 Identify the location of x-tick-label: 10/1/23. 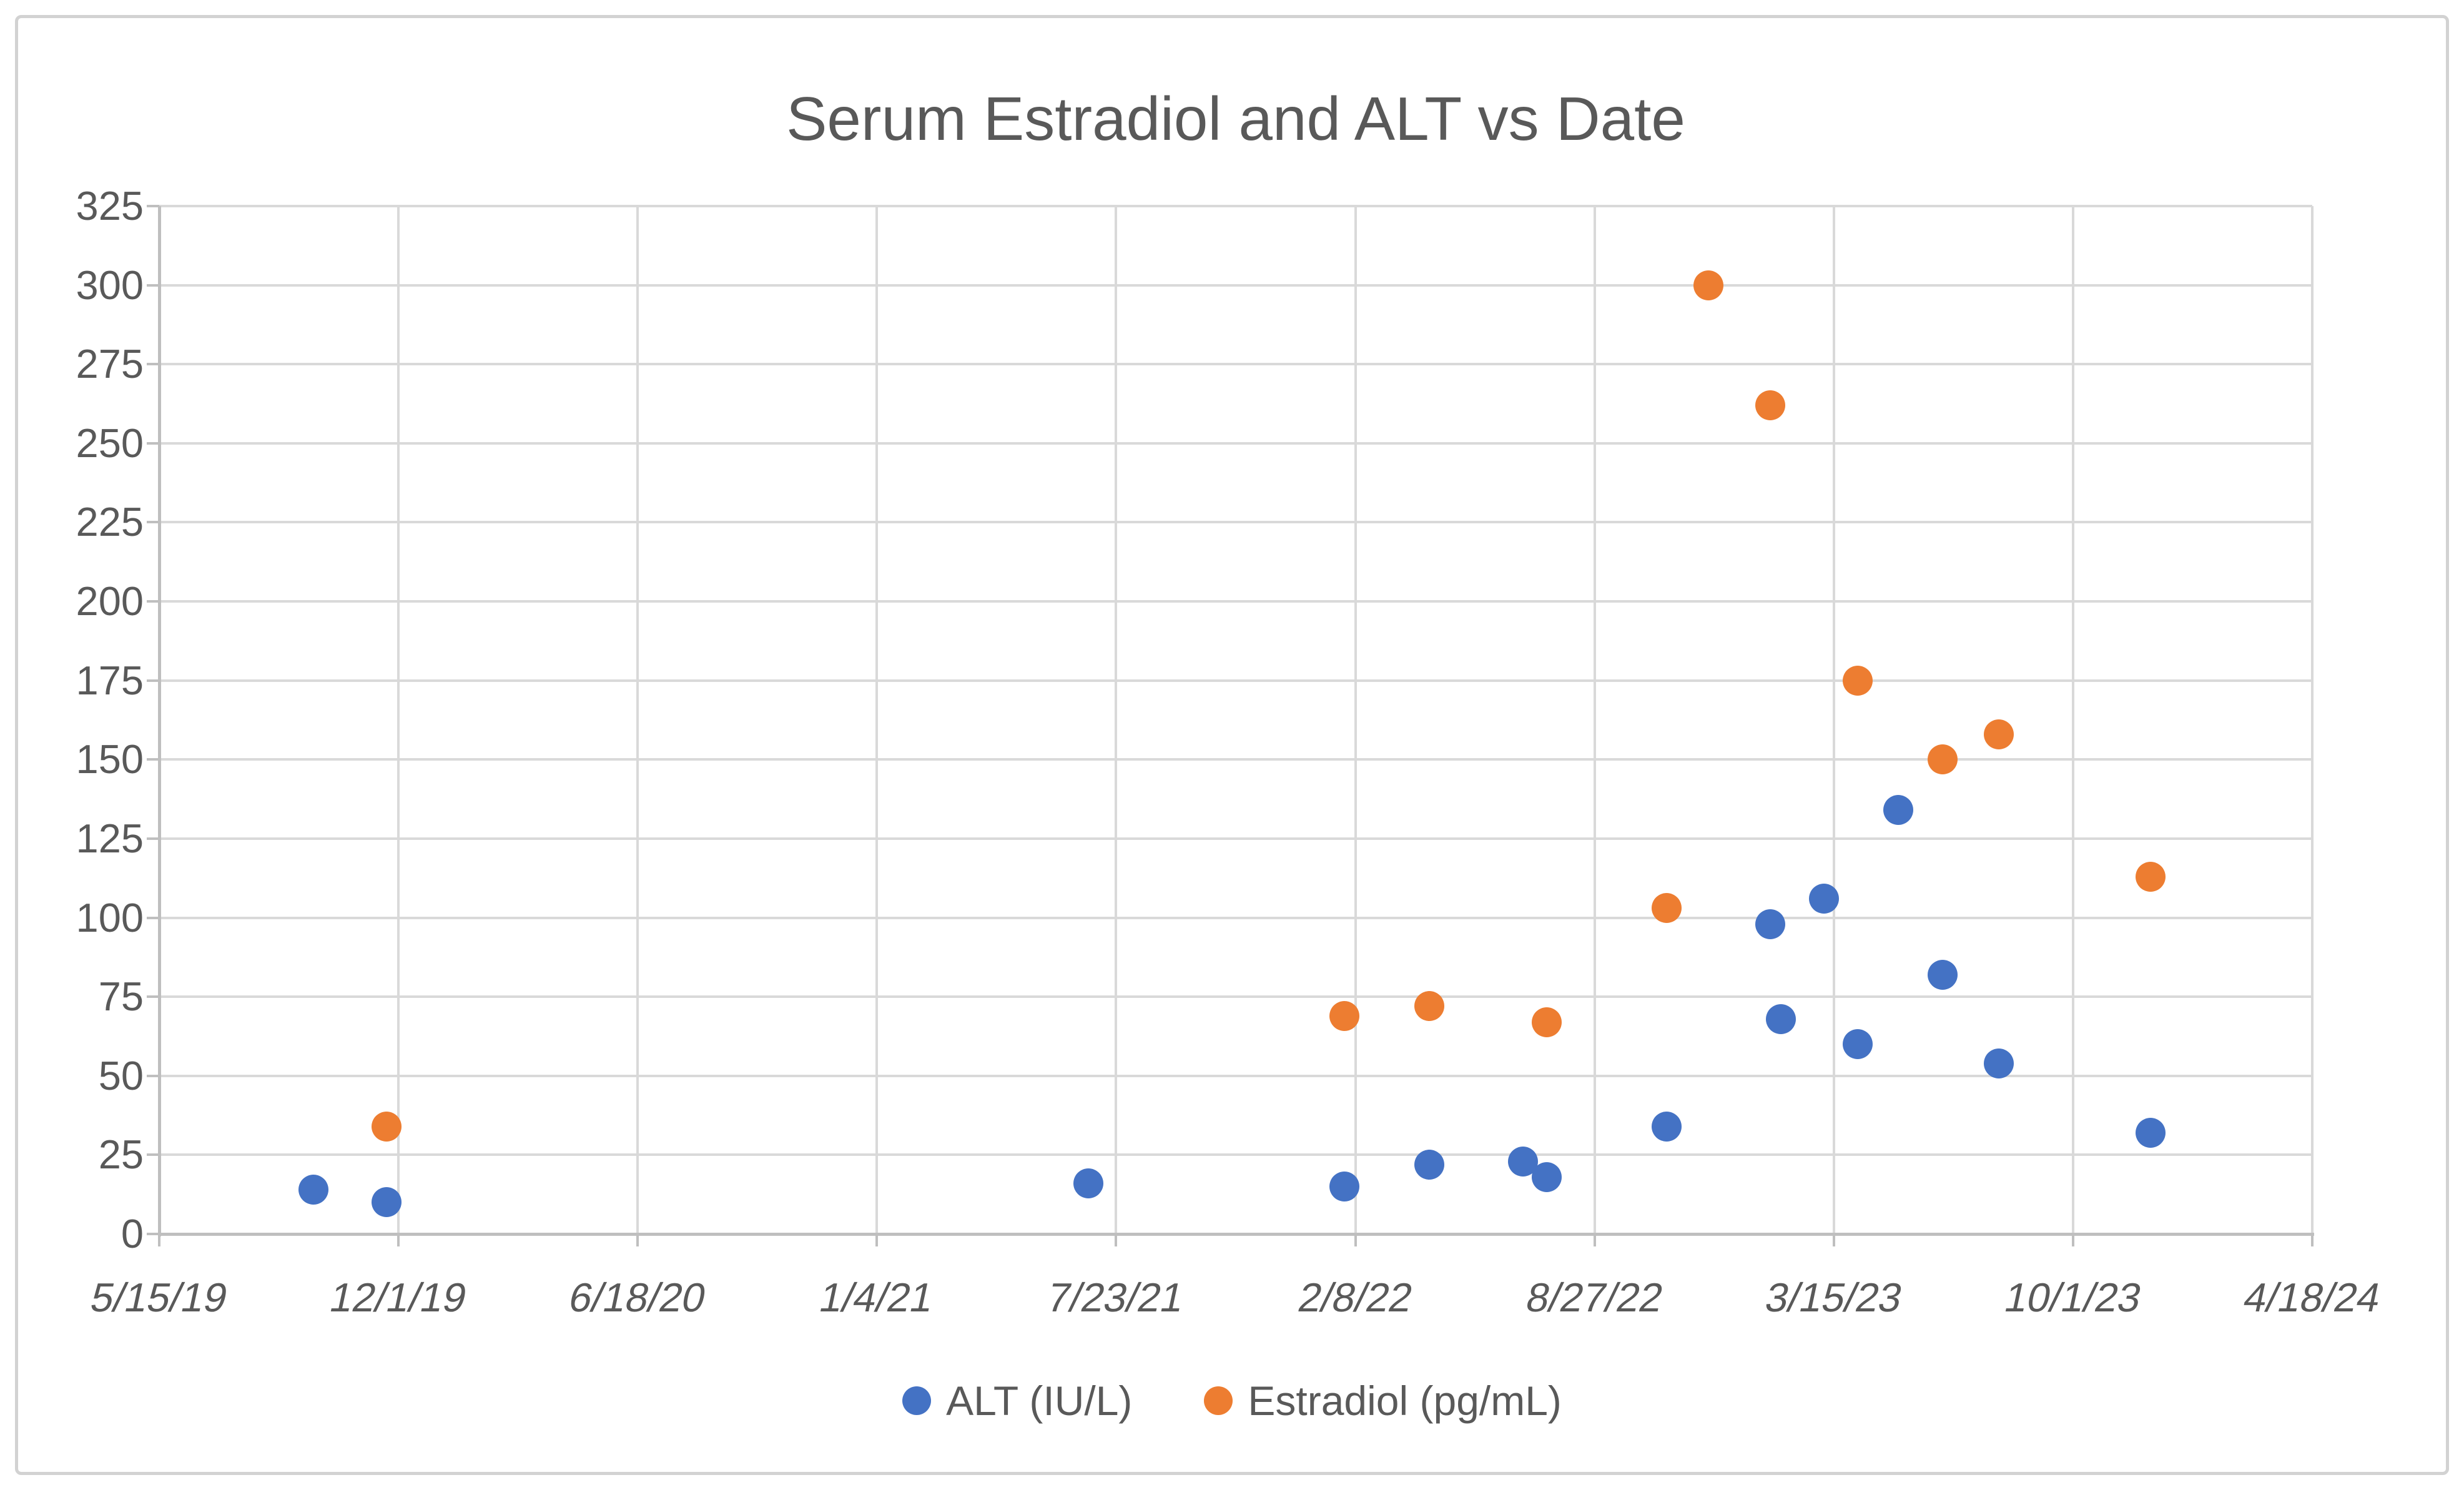
(2073, 1298).